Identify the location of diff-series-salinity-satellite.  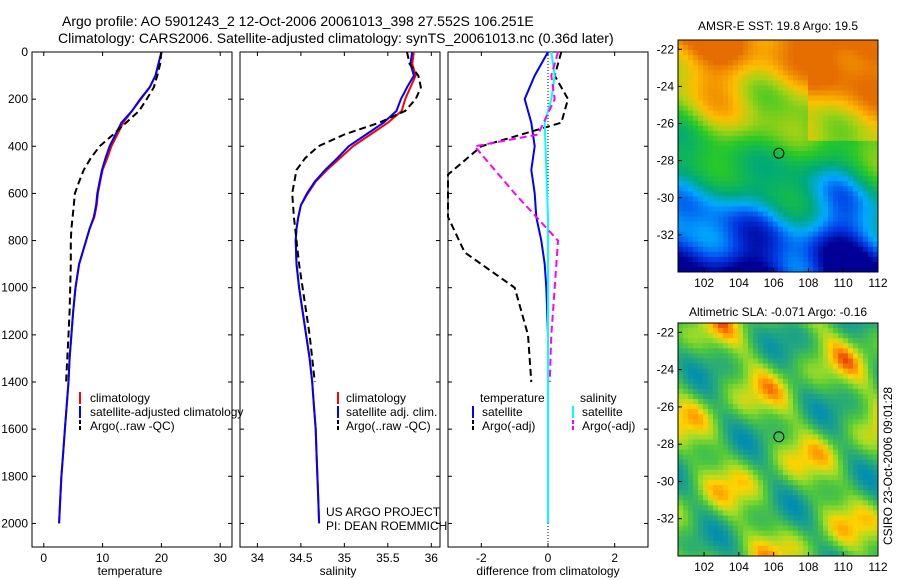
(549, 287).